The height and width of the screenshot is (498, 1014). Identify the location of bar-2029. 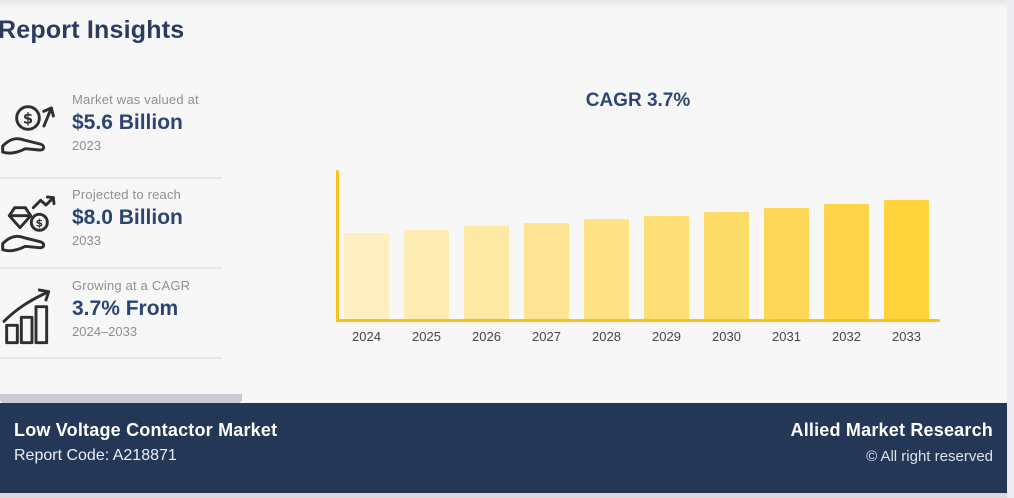
(666, 267).